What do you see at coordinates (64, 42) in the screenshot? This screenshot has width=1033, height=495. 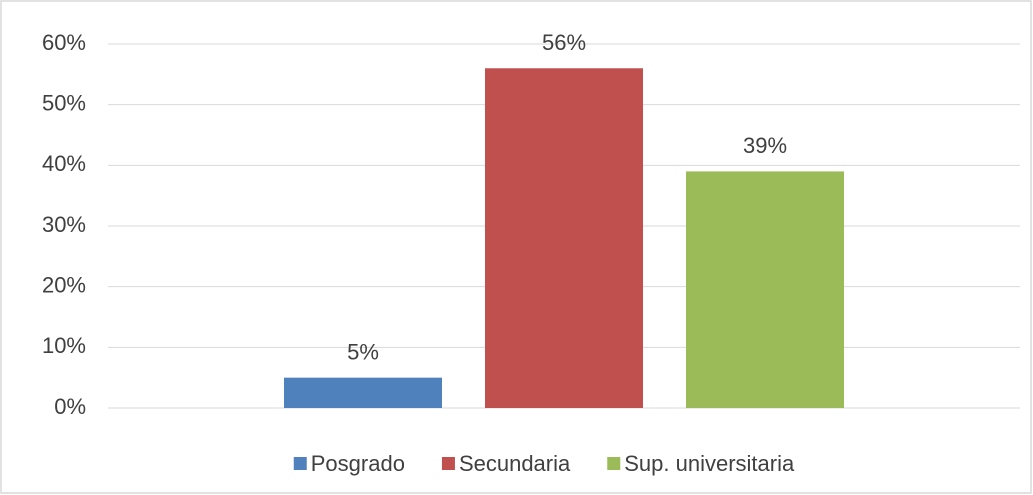 I see `y-tick-label: 60%` at bounding box center [64, 42].